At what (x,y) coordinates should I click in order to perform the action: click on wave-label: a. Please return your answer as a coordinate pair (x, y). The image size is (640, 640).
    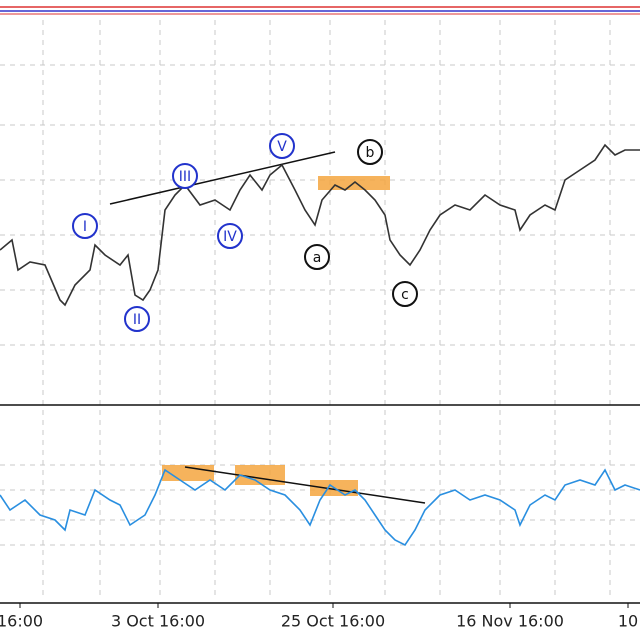
    Looking at the image, I should click on (317, 258).